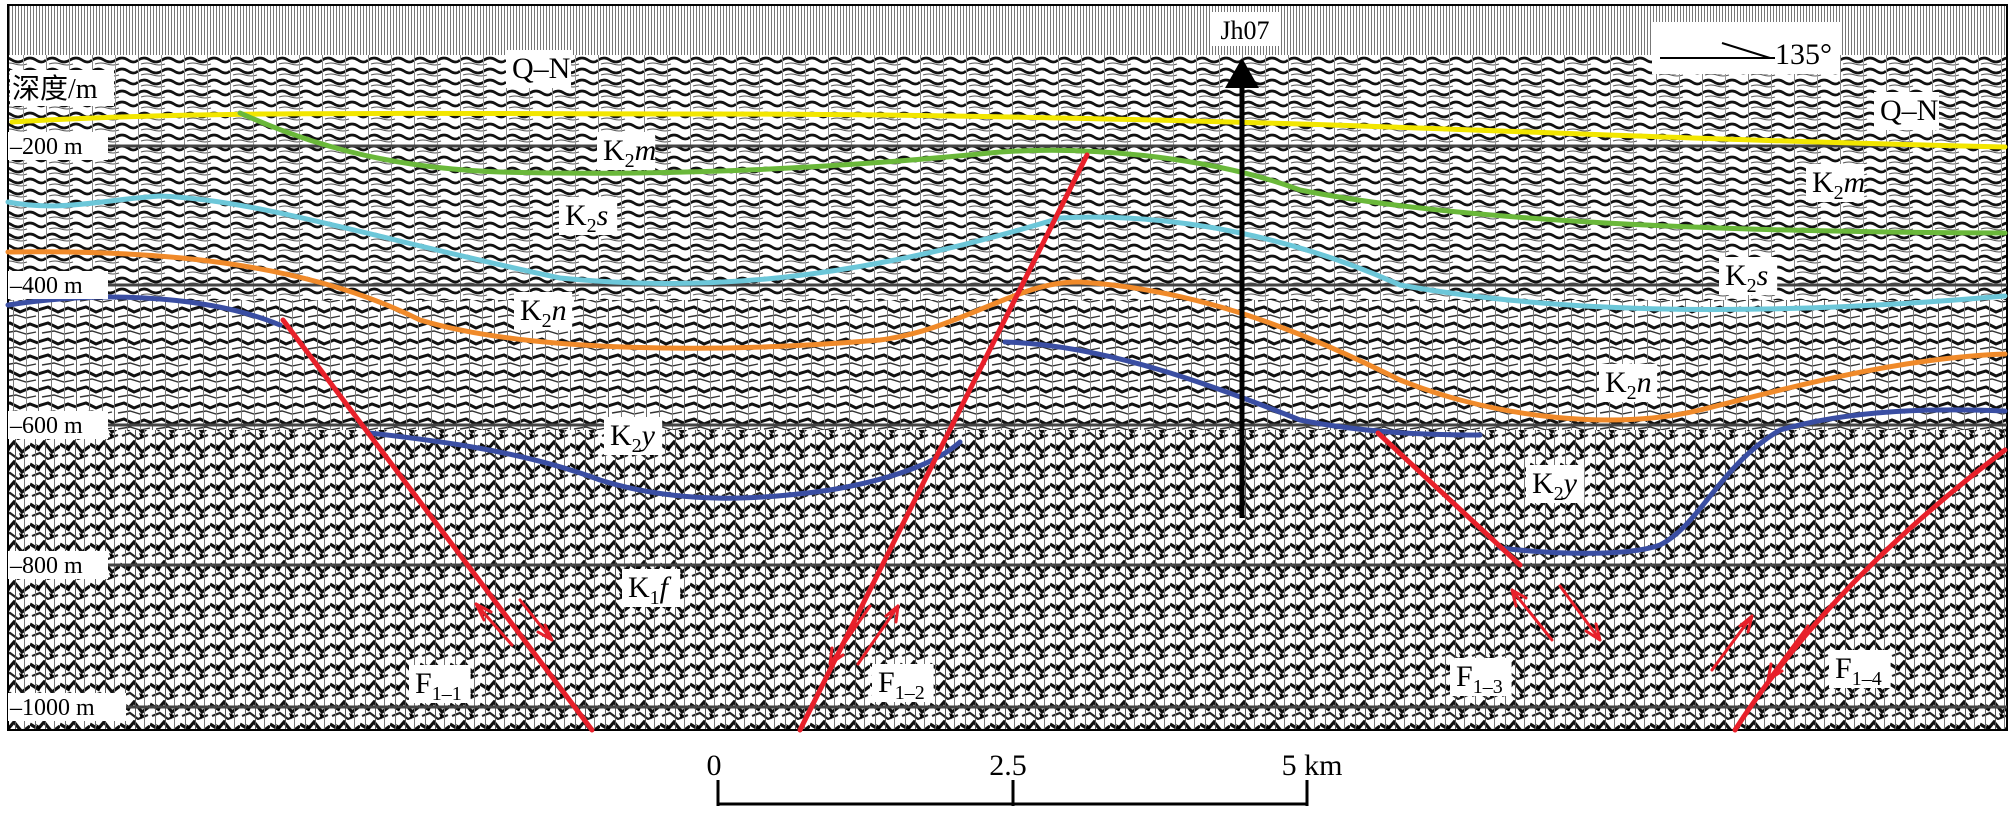 This screenshot has height=826, width=2008. I want to click on well-arrowhead, so click(1242, 73).